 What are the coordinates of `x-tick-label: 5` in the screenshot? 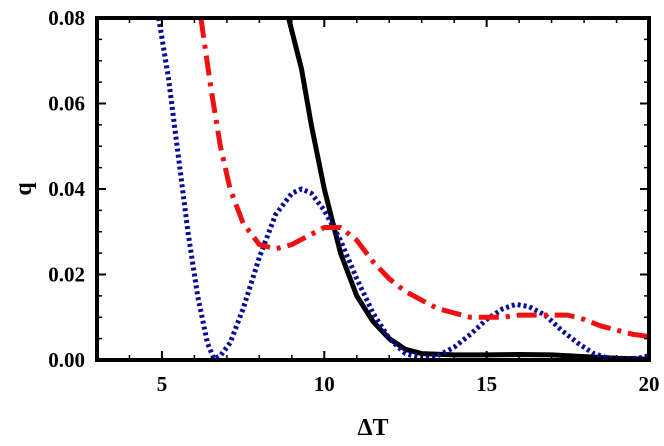 It's located at (162, 384).